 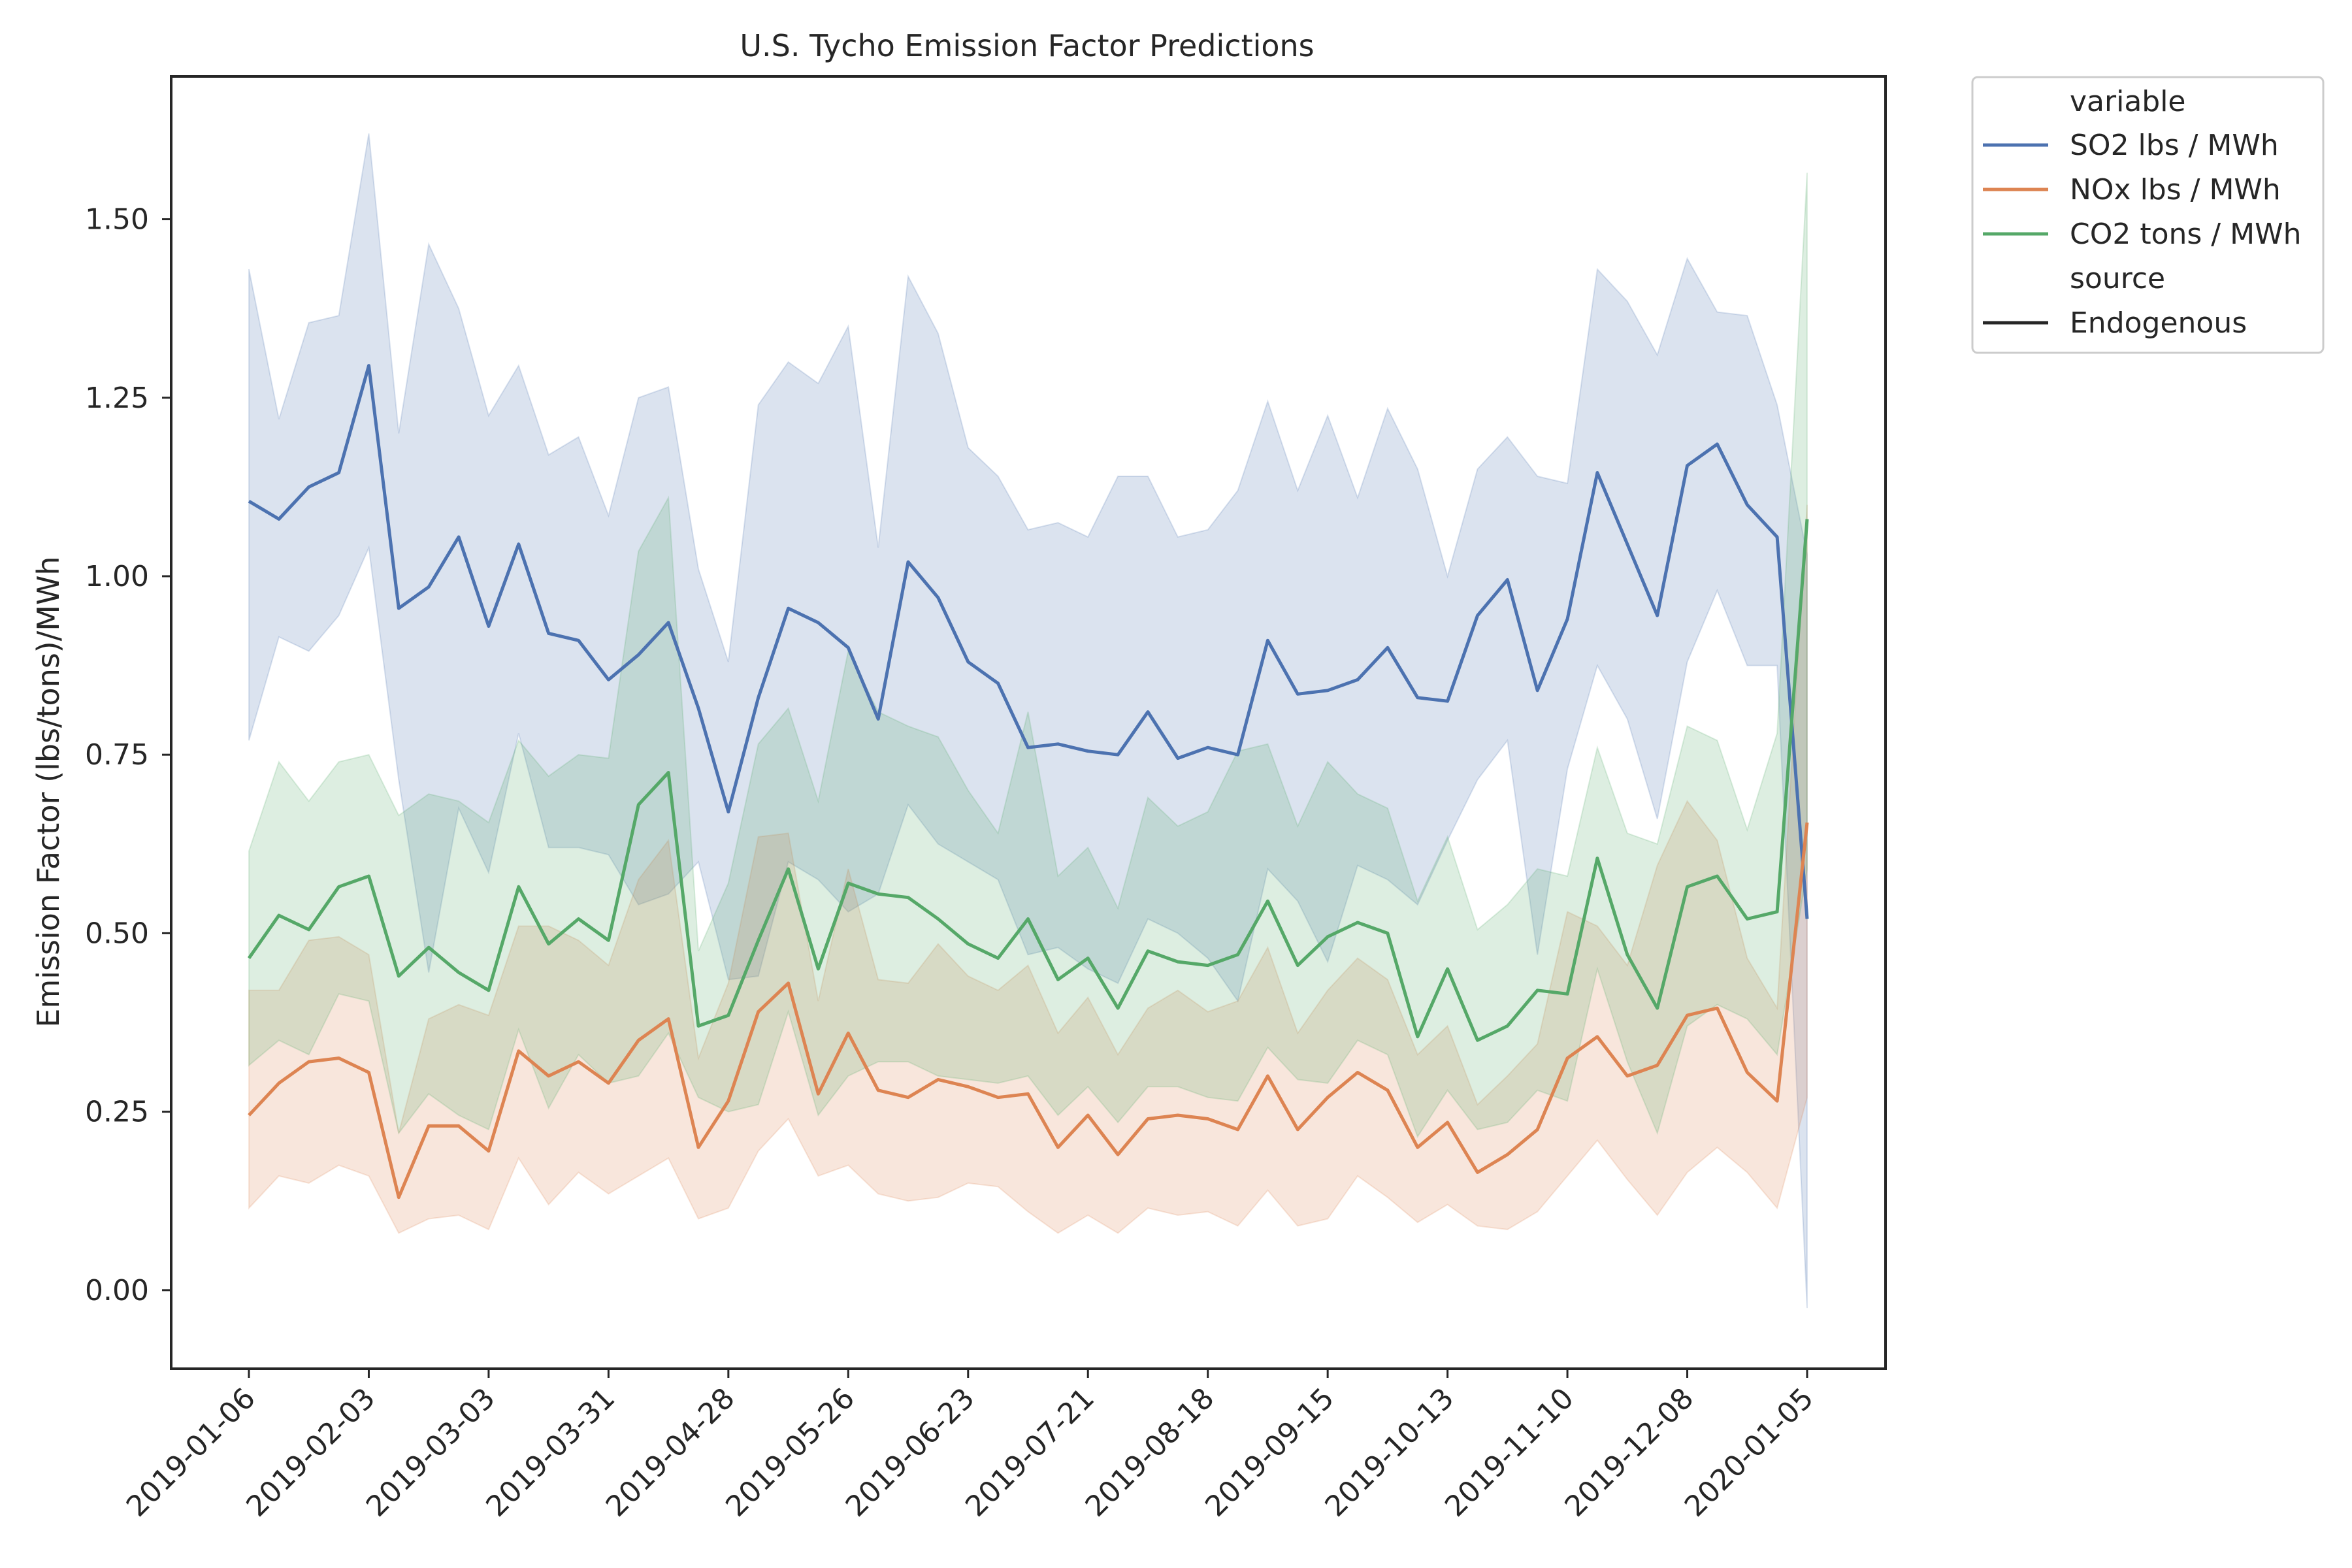 I want to click on y-tick-label: 0.25, so click(x=117, y=1112).